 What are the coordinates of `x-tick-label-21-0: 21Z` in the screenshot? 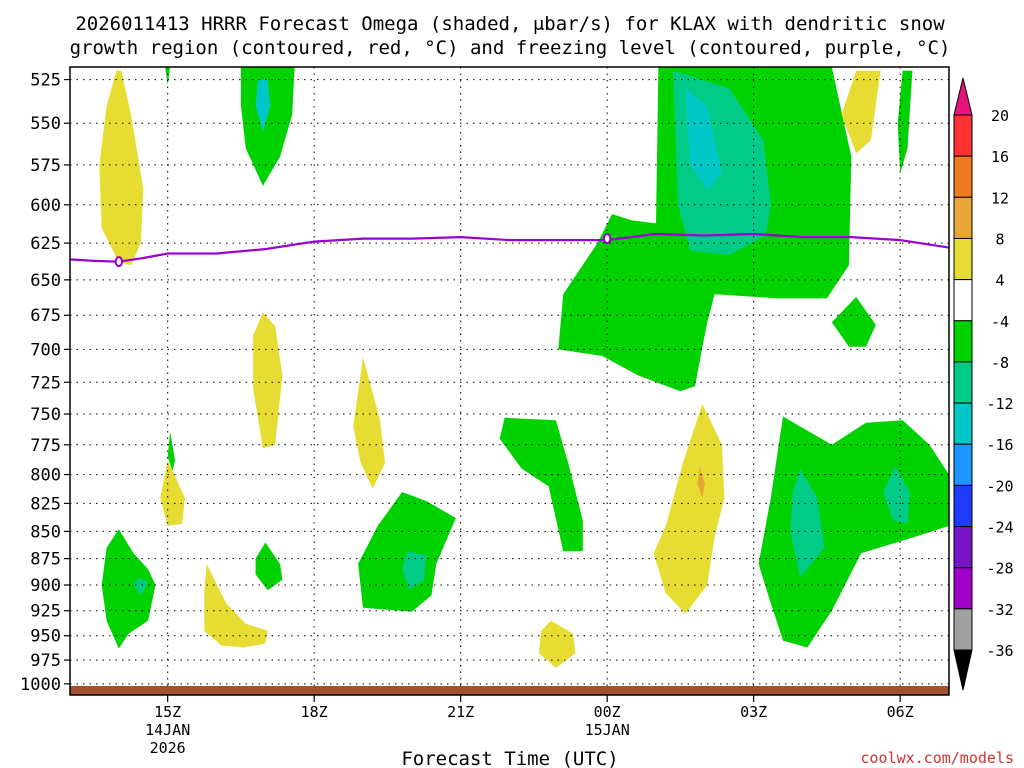 It's located at (460, 712).